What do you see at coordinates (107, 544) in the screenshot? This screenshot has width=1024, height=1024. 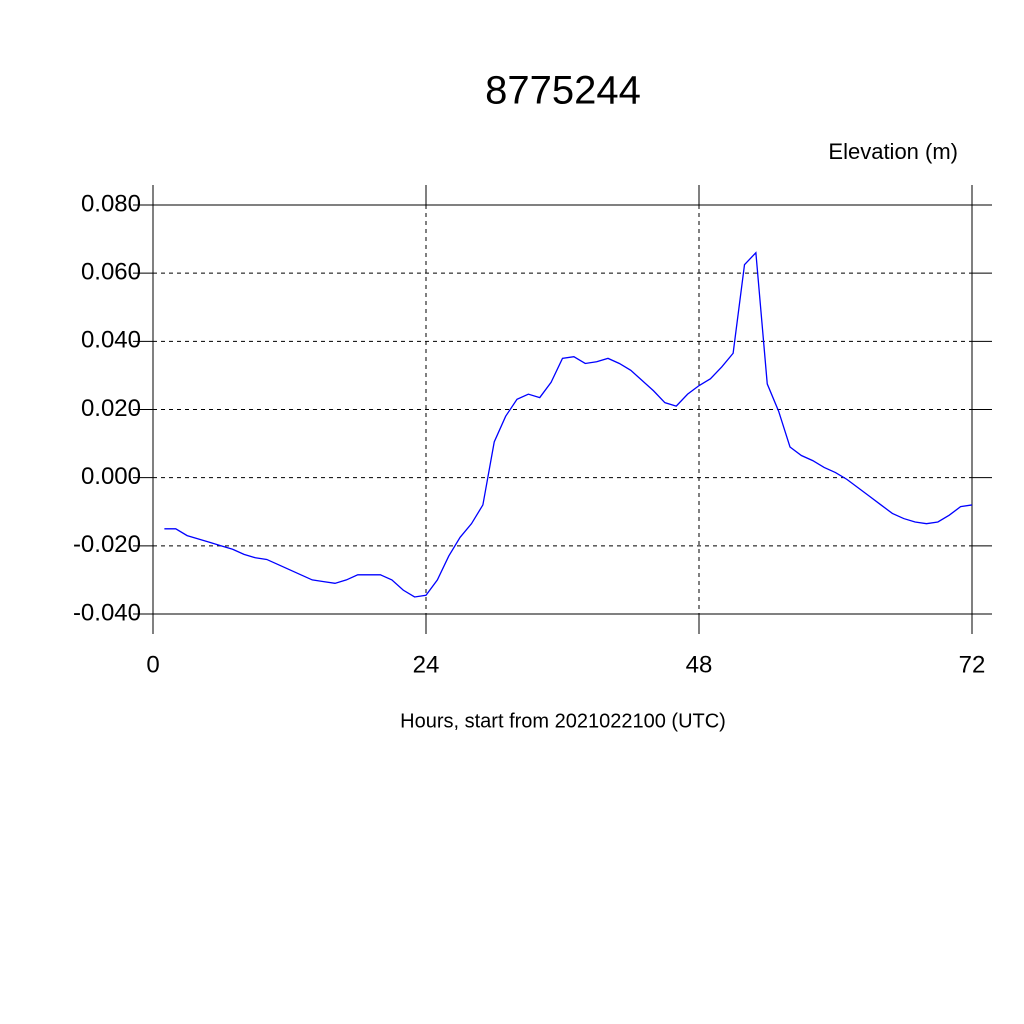 I see `y-tick-label: -0.020` at bounding box center [107, 544].